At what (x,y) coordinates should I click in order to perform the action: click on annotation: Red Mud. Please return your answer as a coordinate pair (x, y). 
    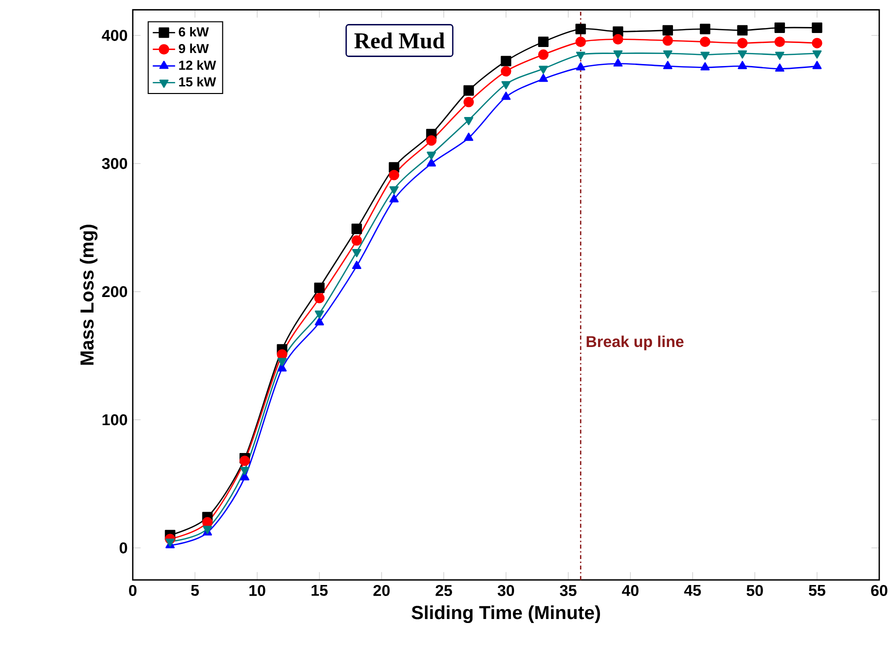
    Looking at the image, I should click on (399, 40).